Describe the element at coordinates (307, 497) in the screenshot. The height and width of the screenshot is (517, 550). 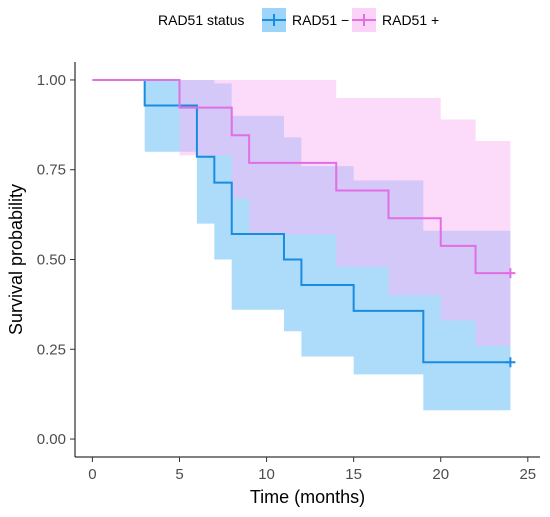
I see `x-axis-title: Time (months)` at that location.